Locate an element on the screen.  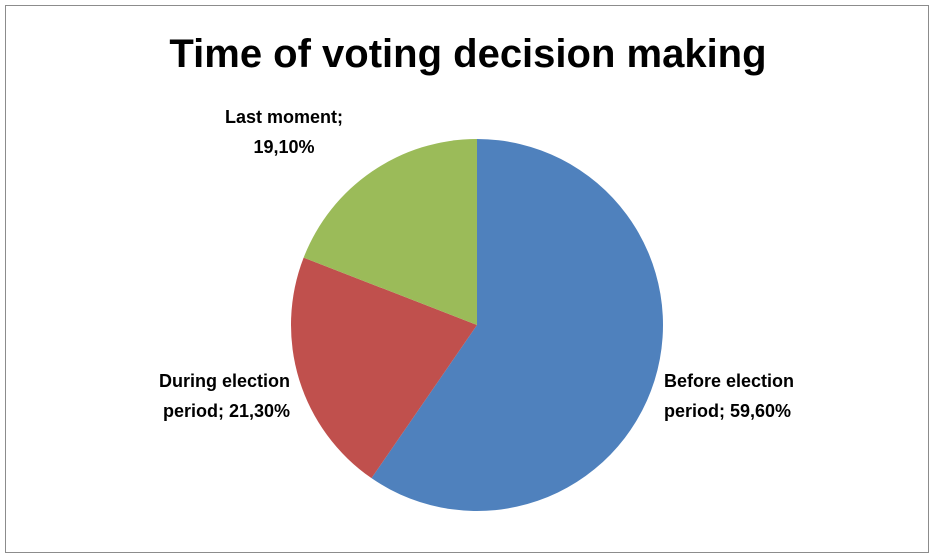
slice-last-moment is located at coordinates (390, 232).